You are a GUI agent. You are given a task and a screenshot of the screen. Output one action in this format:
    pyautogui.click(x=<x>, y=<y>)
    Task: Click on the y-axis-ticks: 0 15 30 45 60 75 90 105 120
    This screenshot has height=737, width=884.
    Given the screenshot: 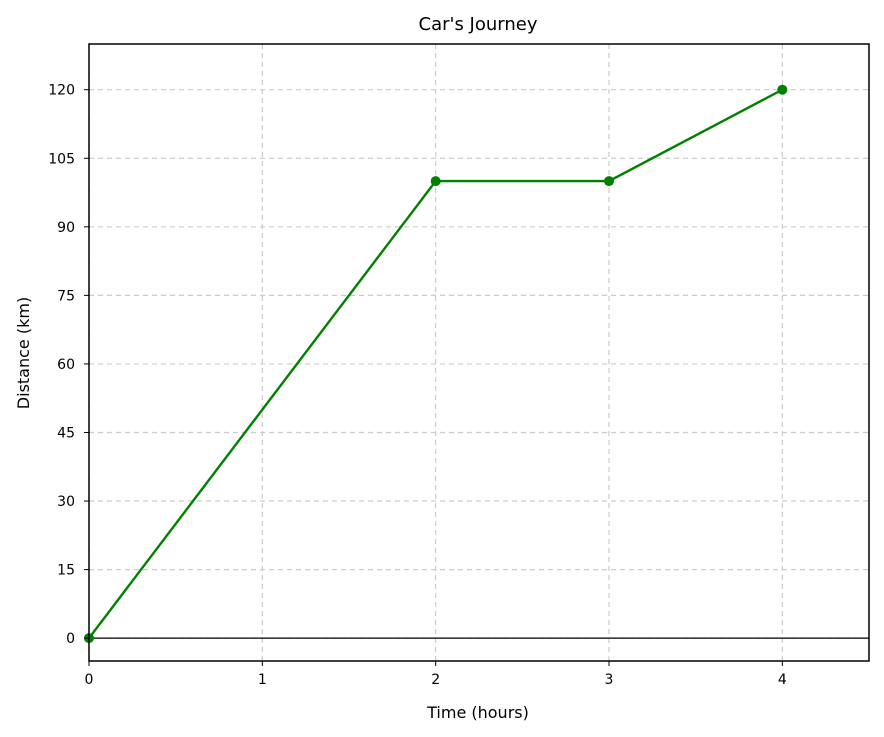 What is the action you would take?
    pyautogui.click(x=68, y=365)
    